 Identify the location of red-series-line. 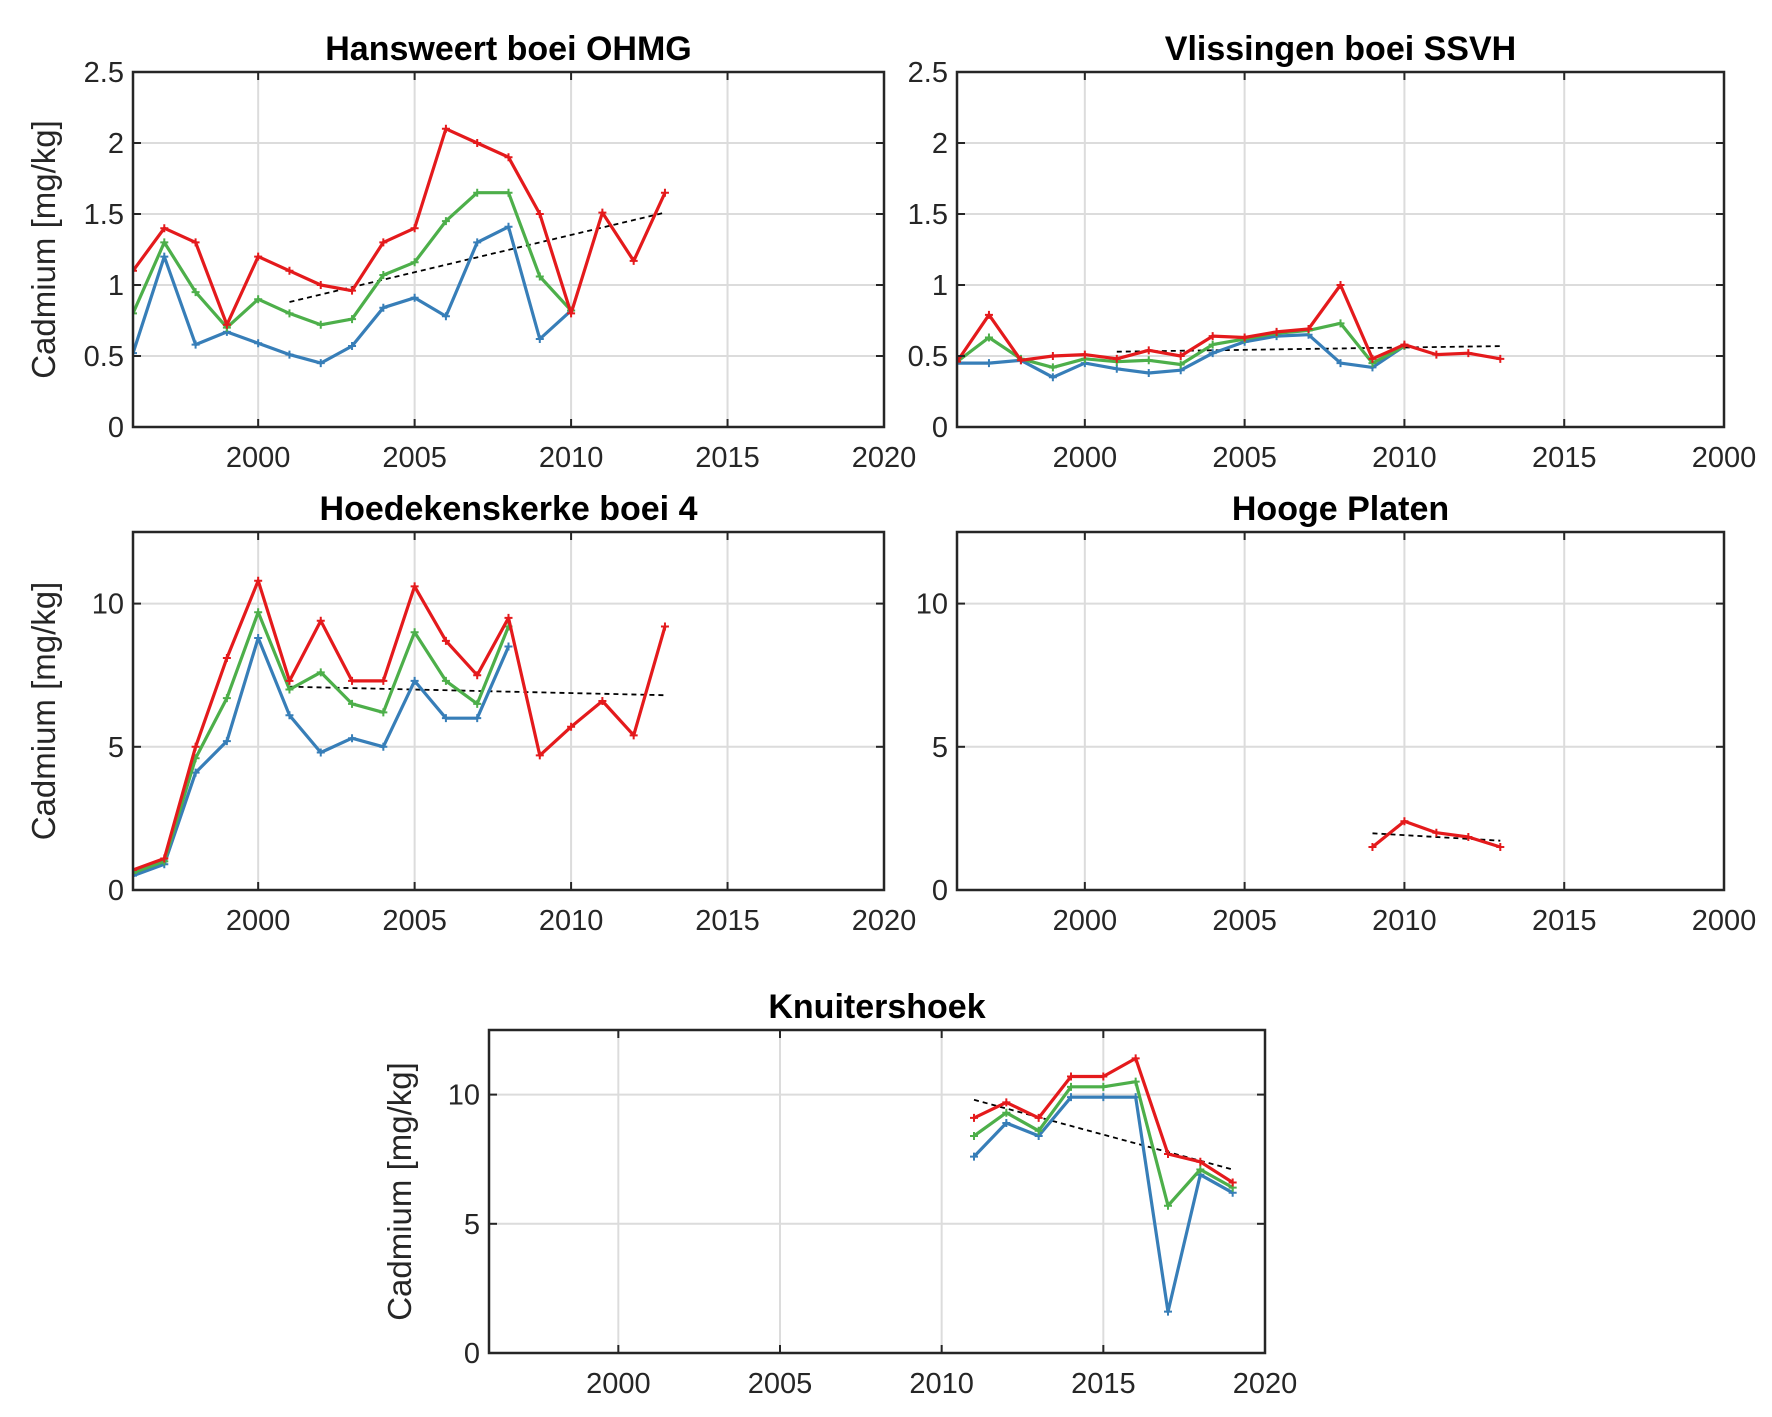
(400, 227).